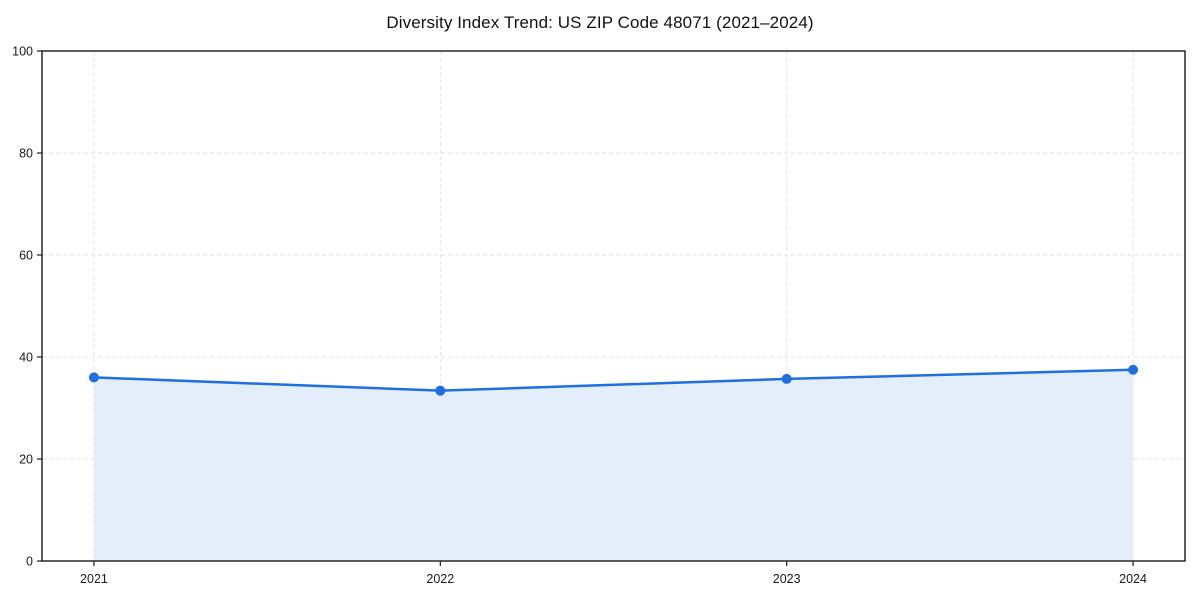  What do you see at coordinates (93, 377) in the screenshot?
I see `data-point-2021` at bounding box center [93, 377].